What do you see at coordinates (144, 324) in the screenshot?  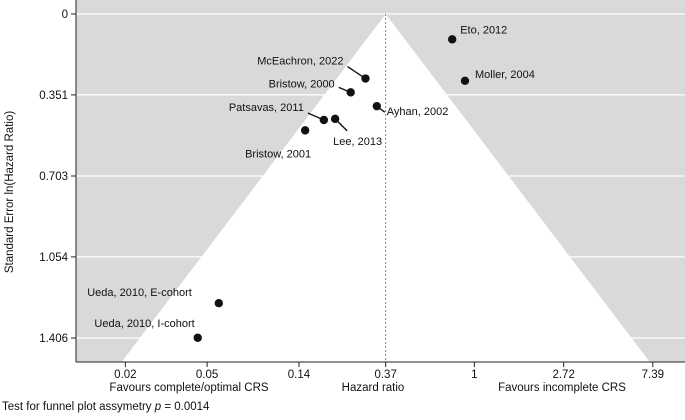 I see `data-point-label-9: Ueda, 2010, I-cohort` at bounding box center [144, 324].